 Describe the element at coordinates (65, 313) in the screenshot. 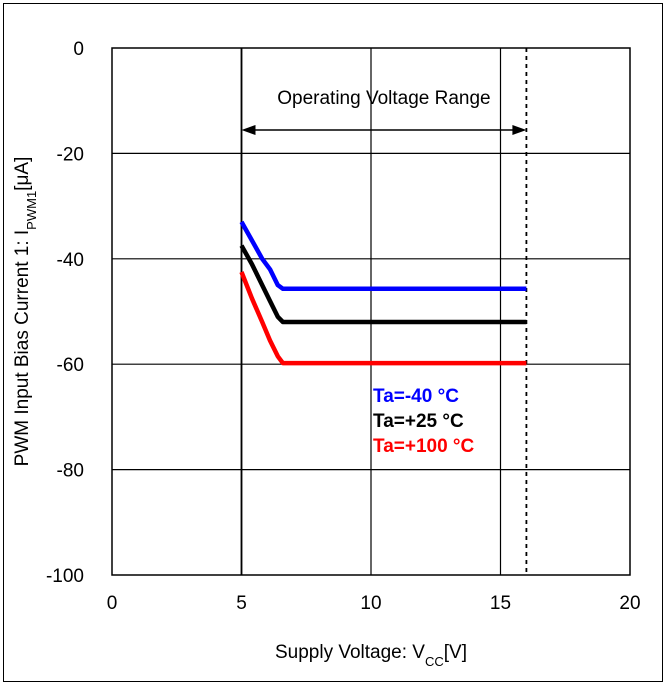

I see `y-tick-labels: 0 -20 -40 -60 -80 -100` at that location.